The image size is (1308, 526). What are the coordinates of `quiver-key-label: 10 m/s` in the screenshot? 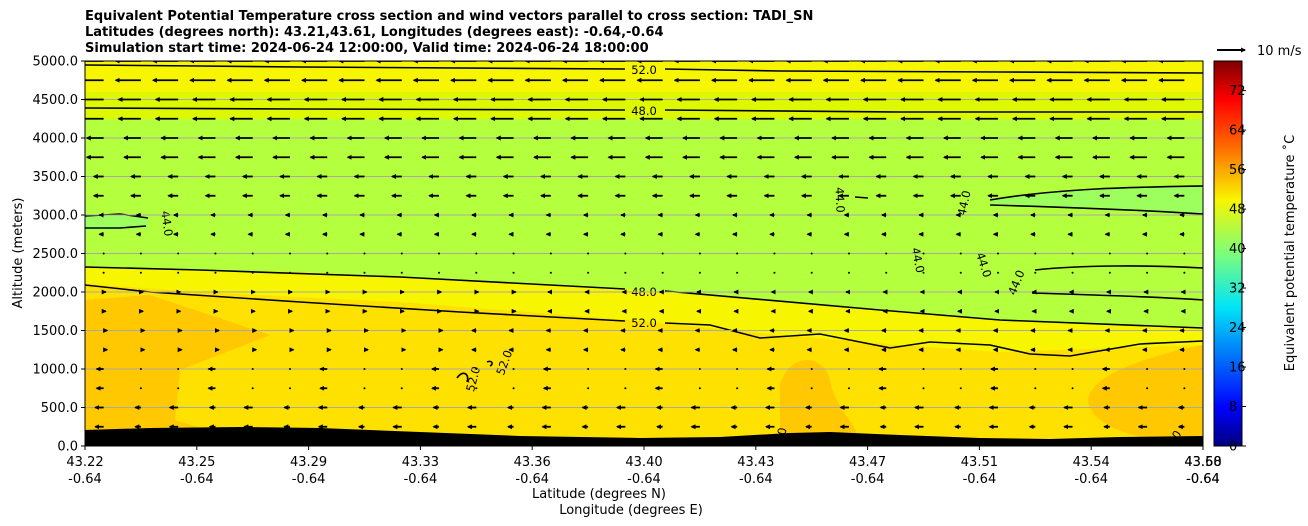 It's located at (1279, 51).